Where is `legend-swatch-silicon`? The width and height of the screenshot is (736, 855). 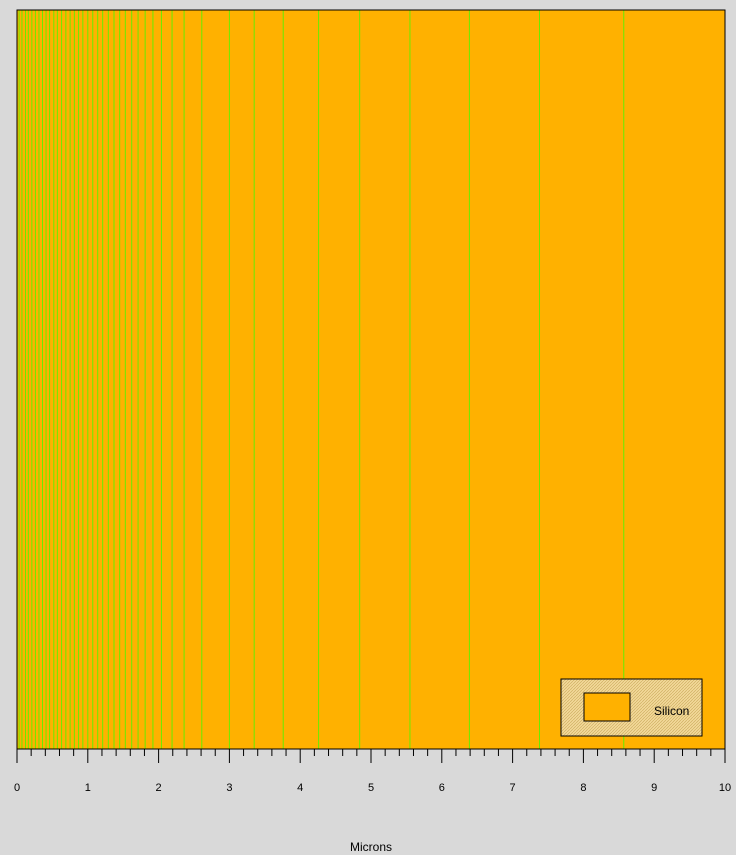
legend-swatch-silicon is located at coordinates (607, 707).